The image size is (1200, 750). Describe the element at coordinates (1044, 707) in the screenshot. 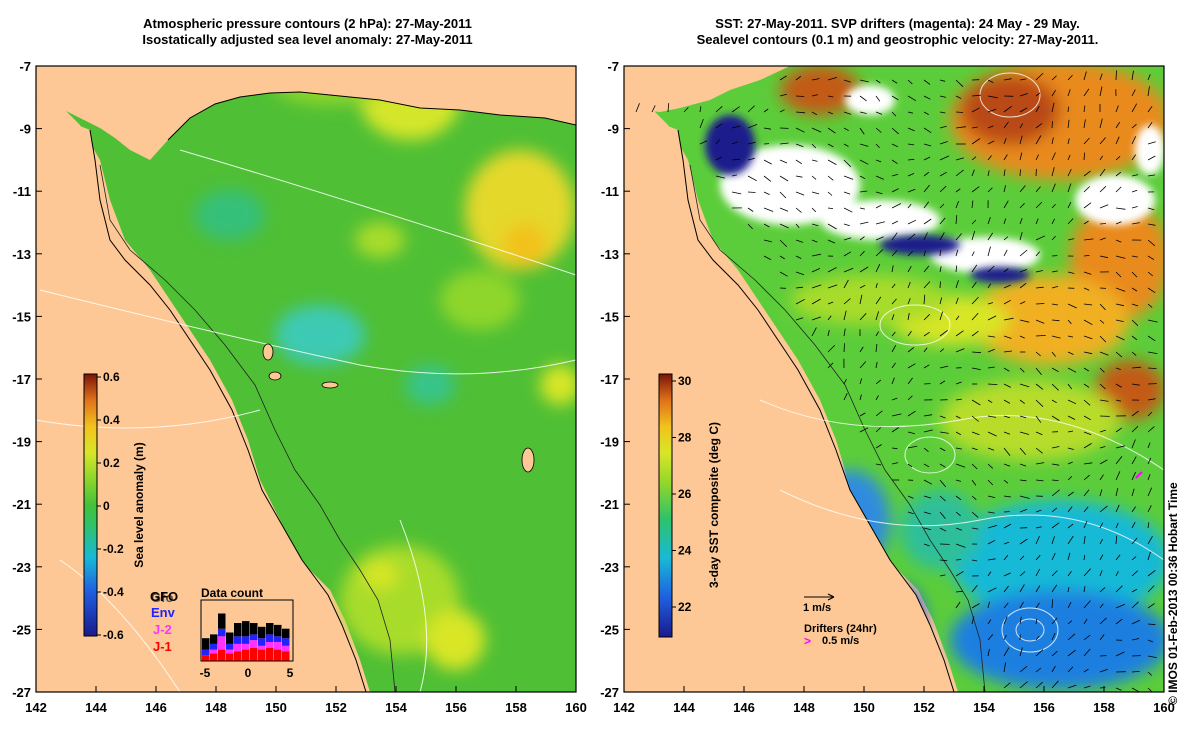

I see `right-lon-tick-label: 156` at that location.